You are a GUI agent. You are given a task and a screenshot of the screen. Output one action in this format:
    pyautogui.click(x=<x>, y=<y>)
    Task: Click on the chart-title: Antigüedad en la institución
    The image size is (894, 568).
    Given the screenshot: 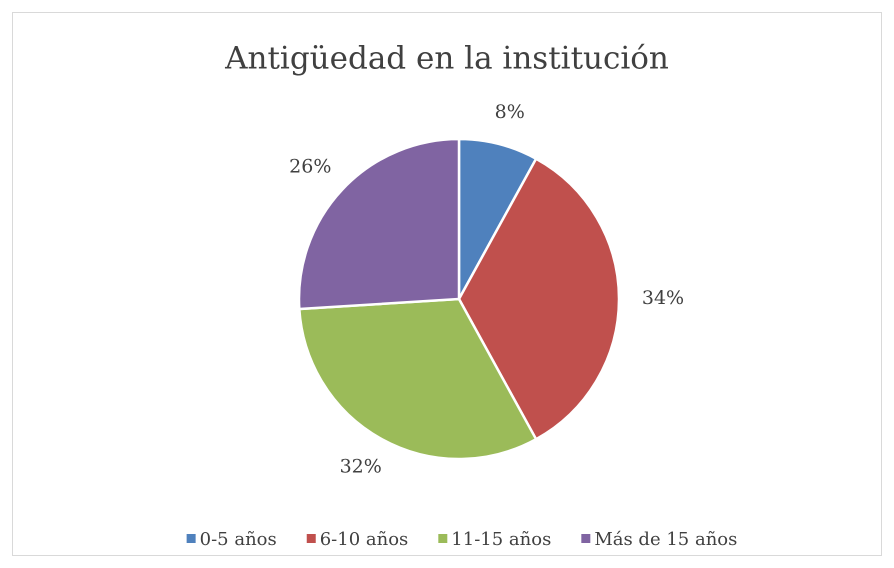 What is the action you would take?
    pyautogui.click(x=446, y=59)
    